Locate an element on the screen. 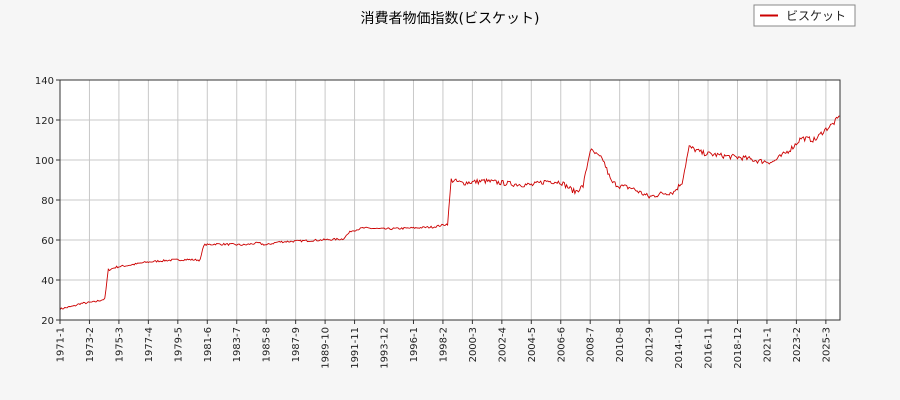 The height and width of the screenshot is (400, 900). x-tick-label: 2006-6 is located at coordinates (561, 344).